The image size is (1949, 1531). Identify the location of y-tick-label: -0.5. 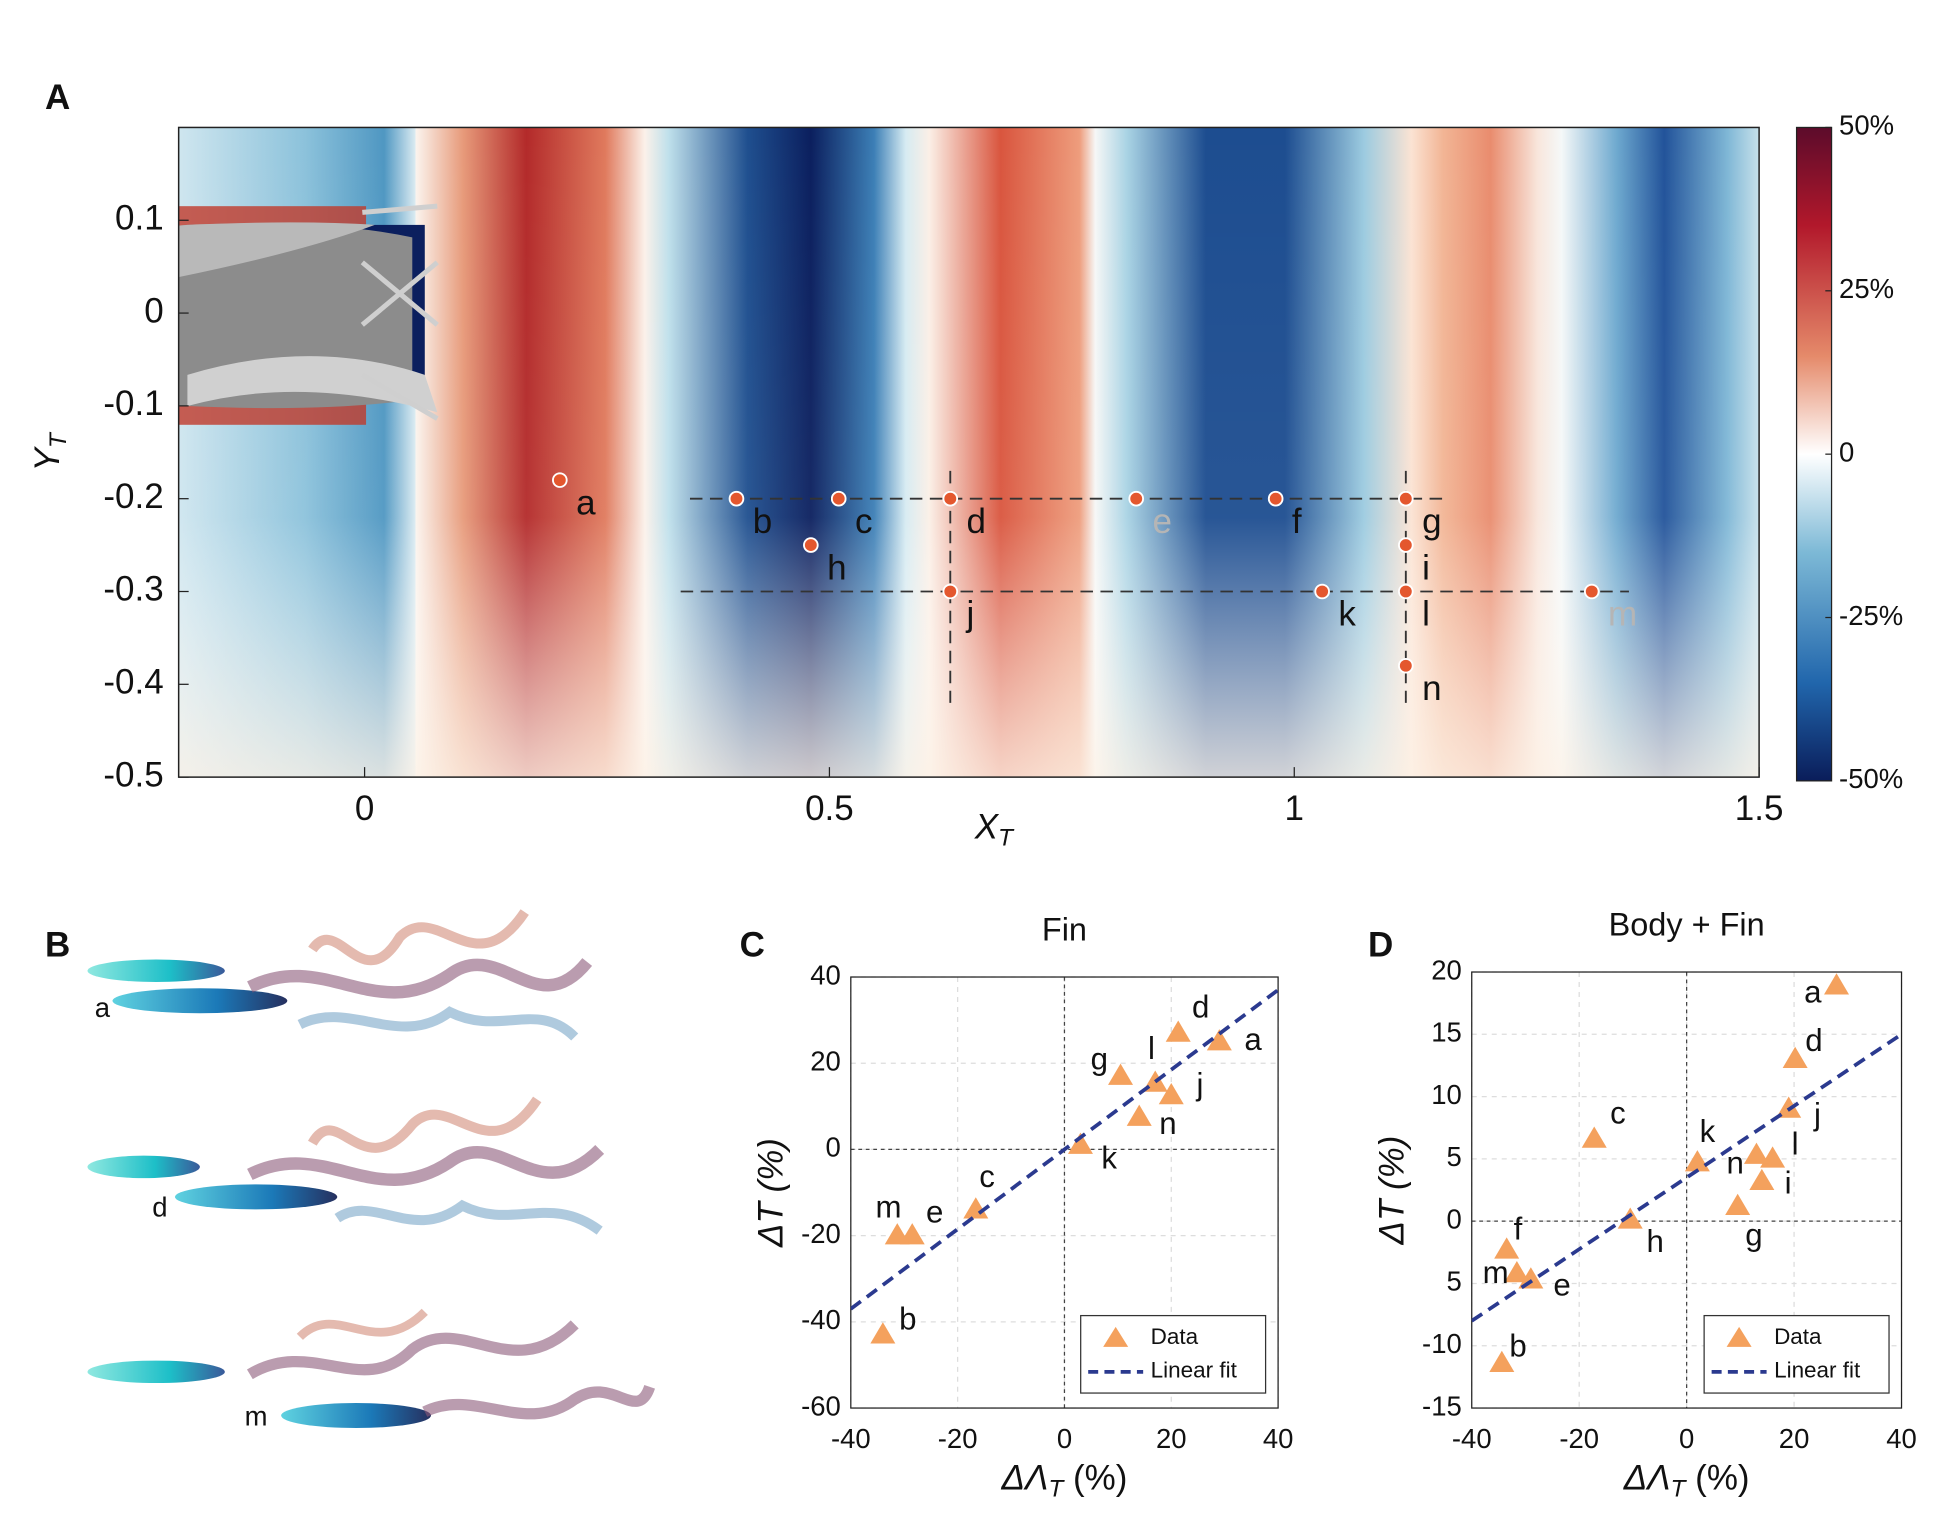
(133, 774).